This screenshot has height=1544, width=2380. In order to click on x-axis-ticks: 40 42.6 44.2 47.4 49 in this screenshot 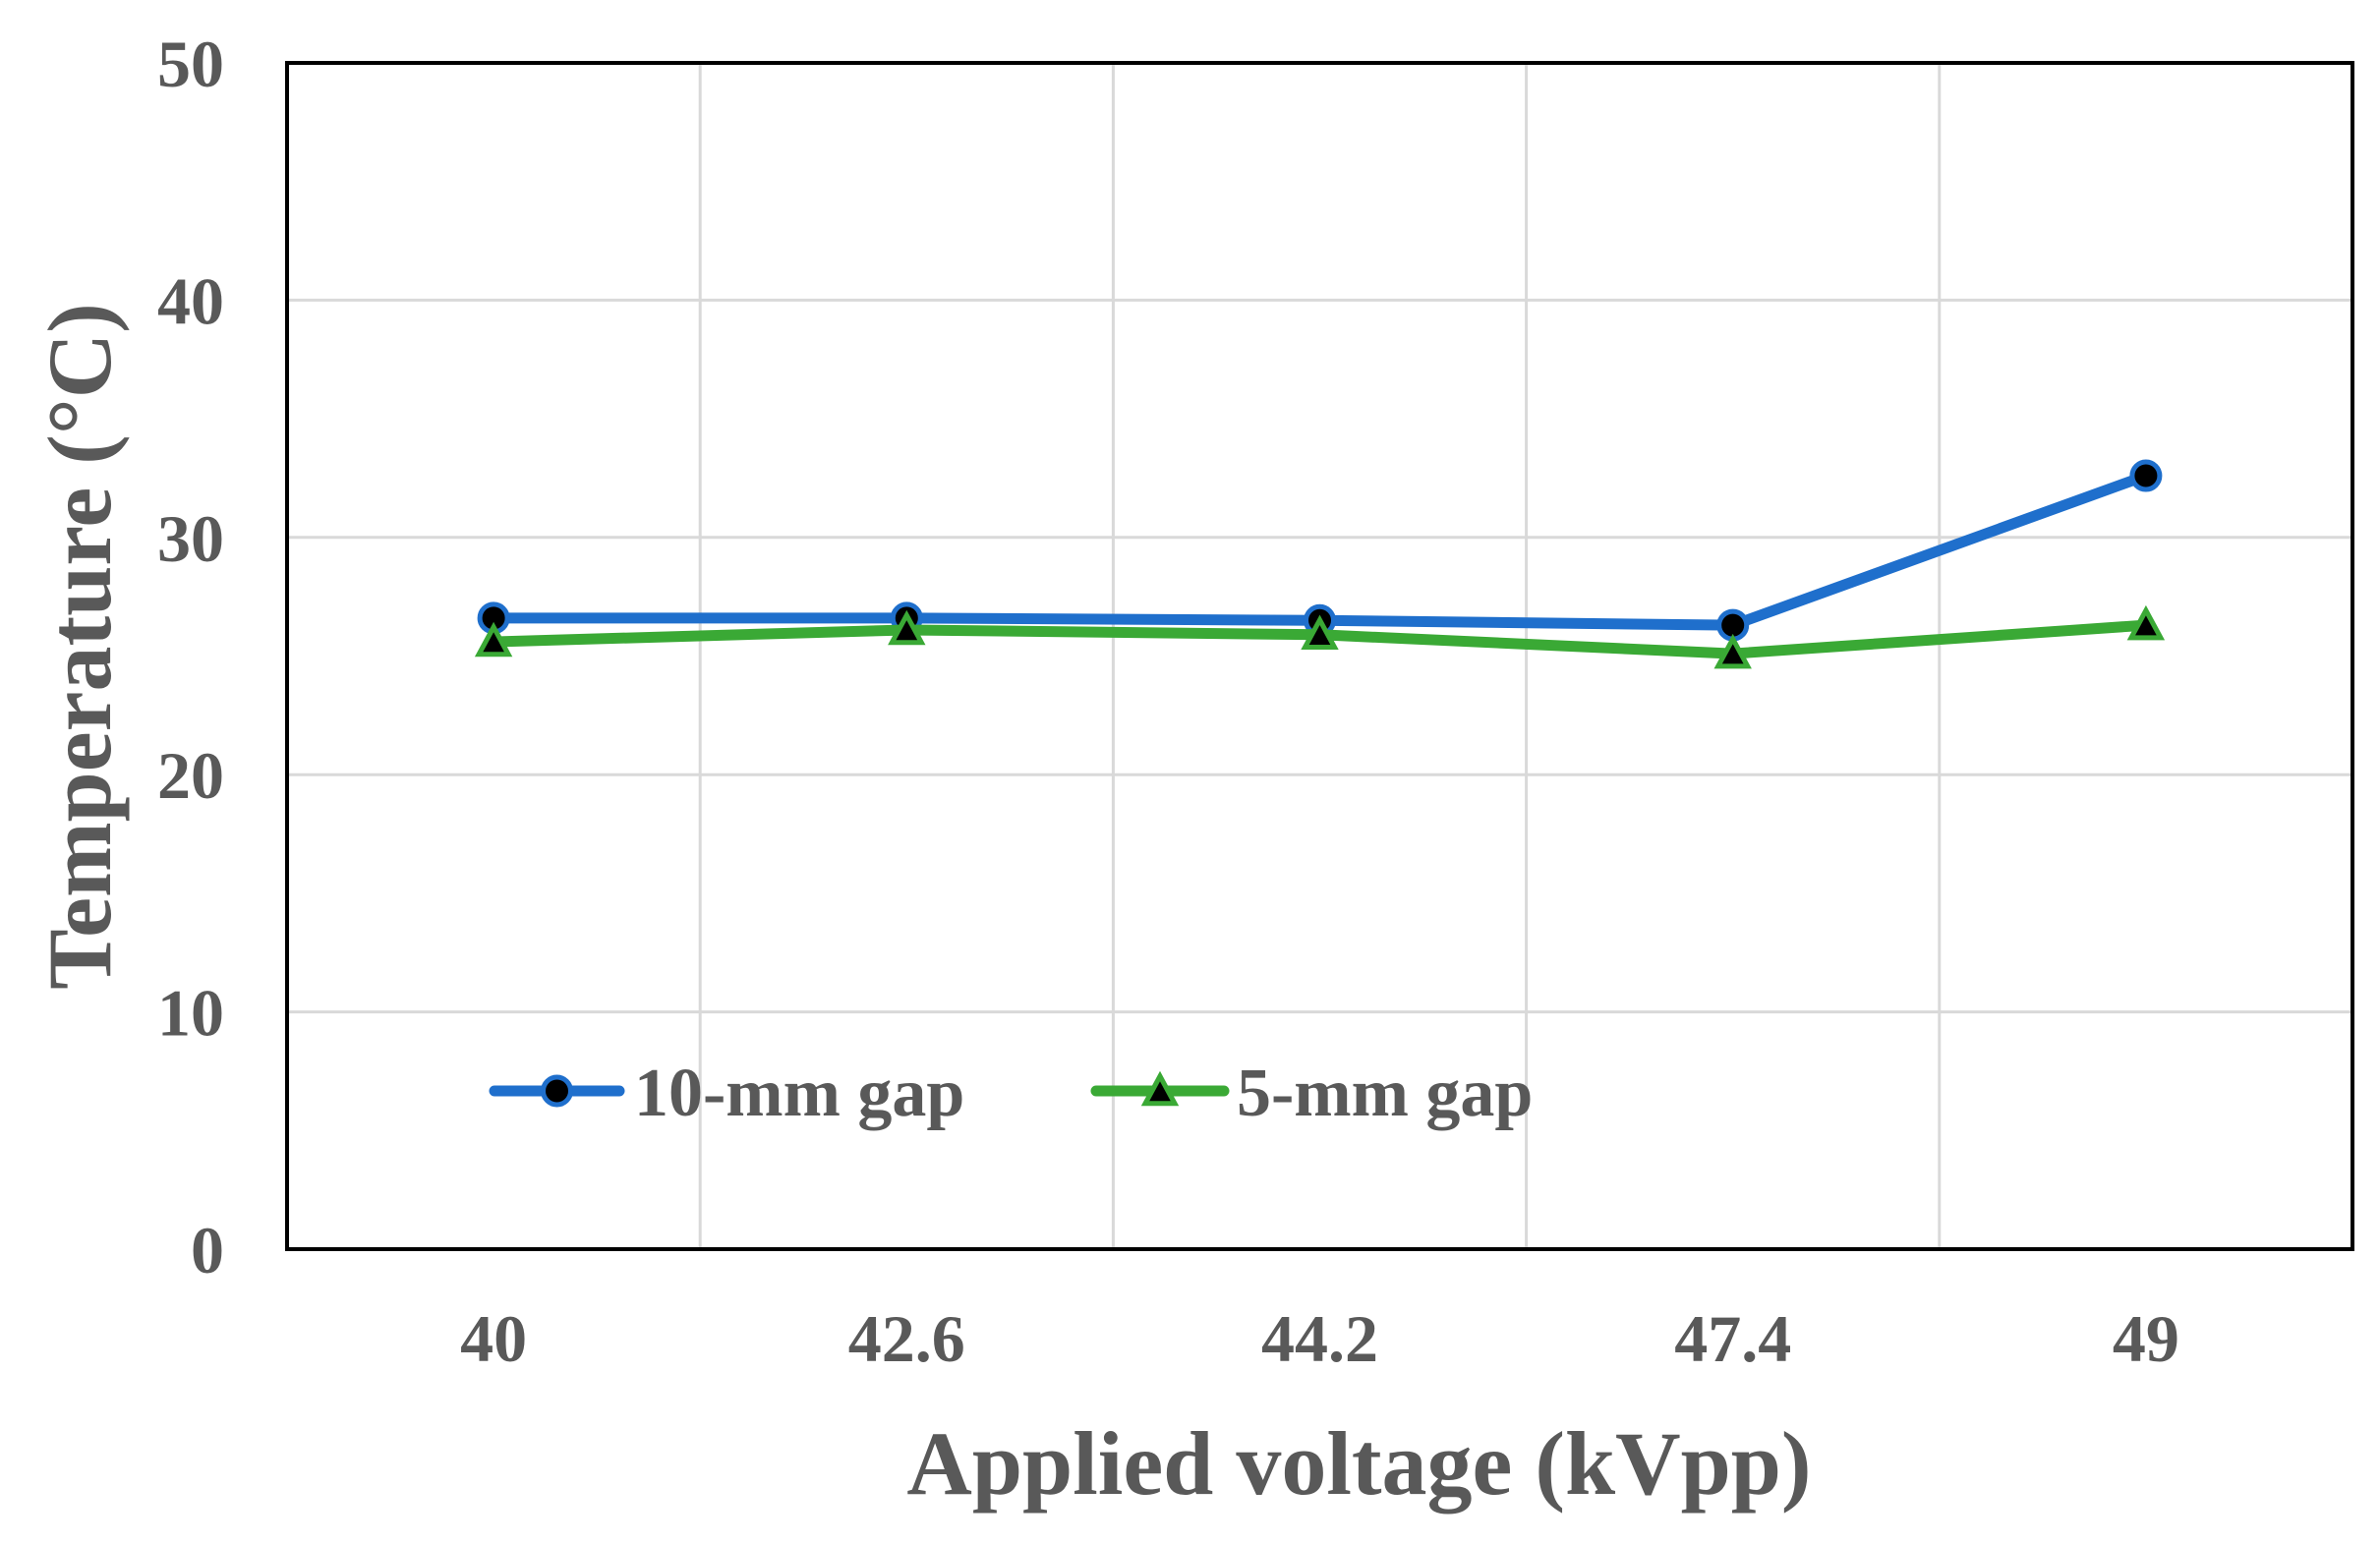, I will do `click(1319, 1338)`.